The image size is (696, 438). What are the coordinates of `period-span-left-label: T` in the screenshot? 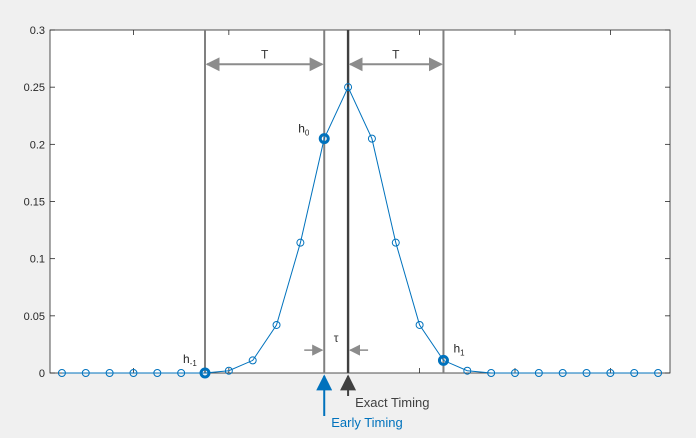 It's located at (265, 54).